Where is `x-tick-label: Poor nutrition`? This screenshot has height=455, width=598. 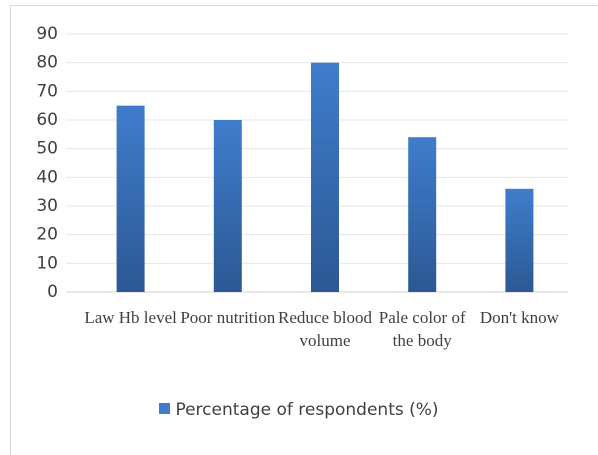
x-tick-label: Poor nutrition is located at coordinates (228, 317).